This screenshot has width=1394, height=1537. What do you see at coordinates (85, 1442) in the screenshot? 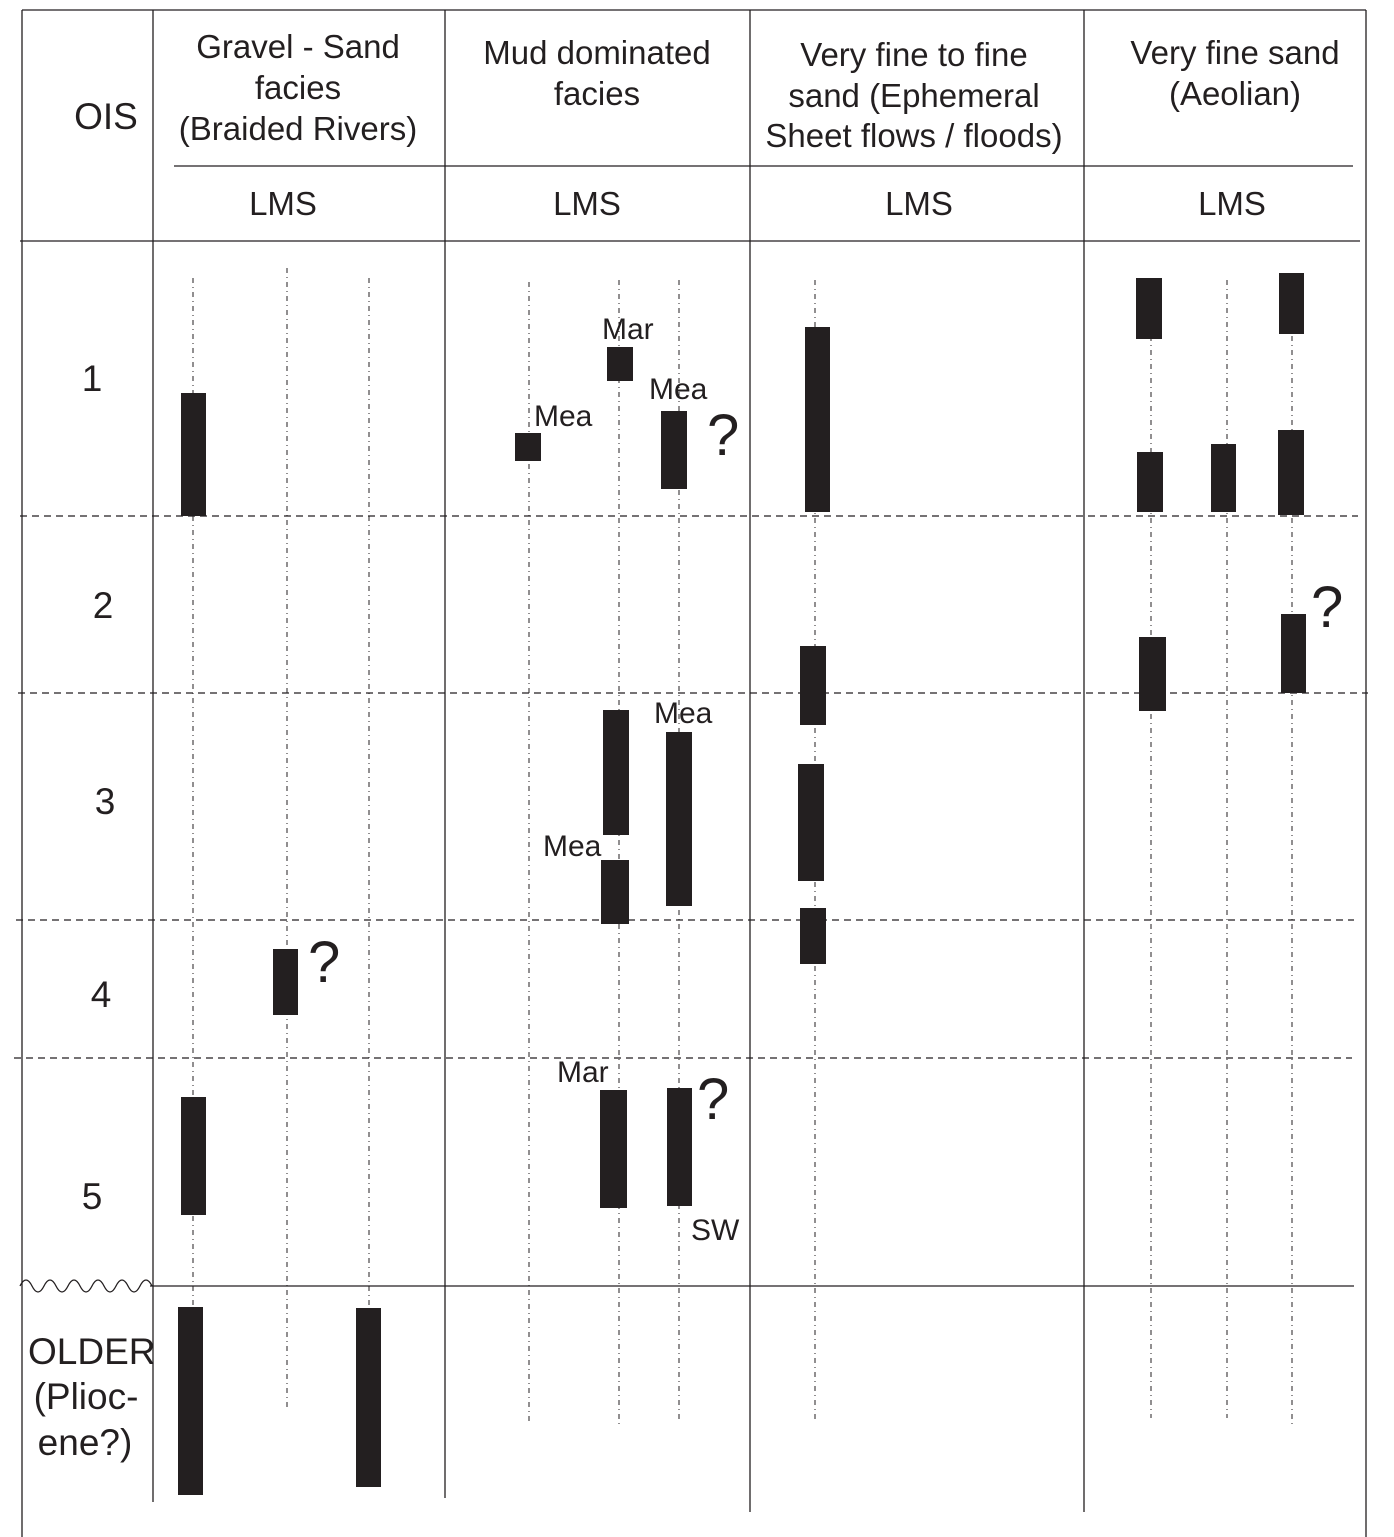
I see `row-line: ene?)` at bounding box center [85, 1442].